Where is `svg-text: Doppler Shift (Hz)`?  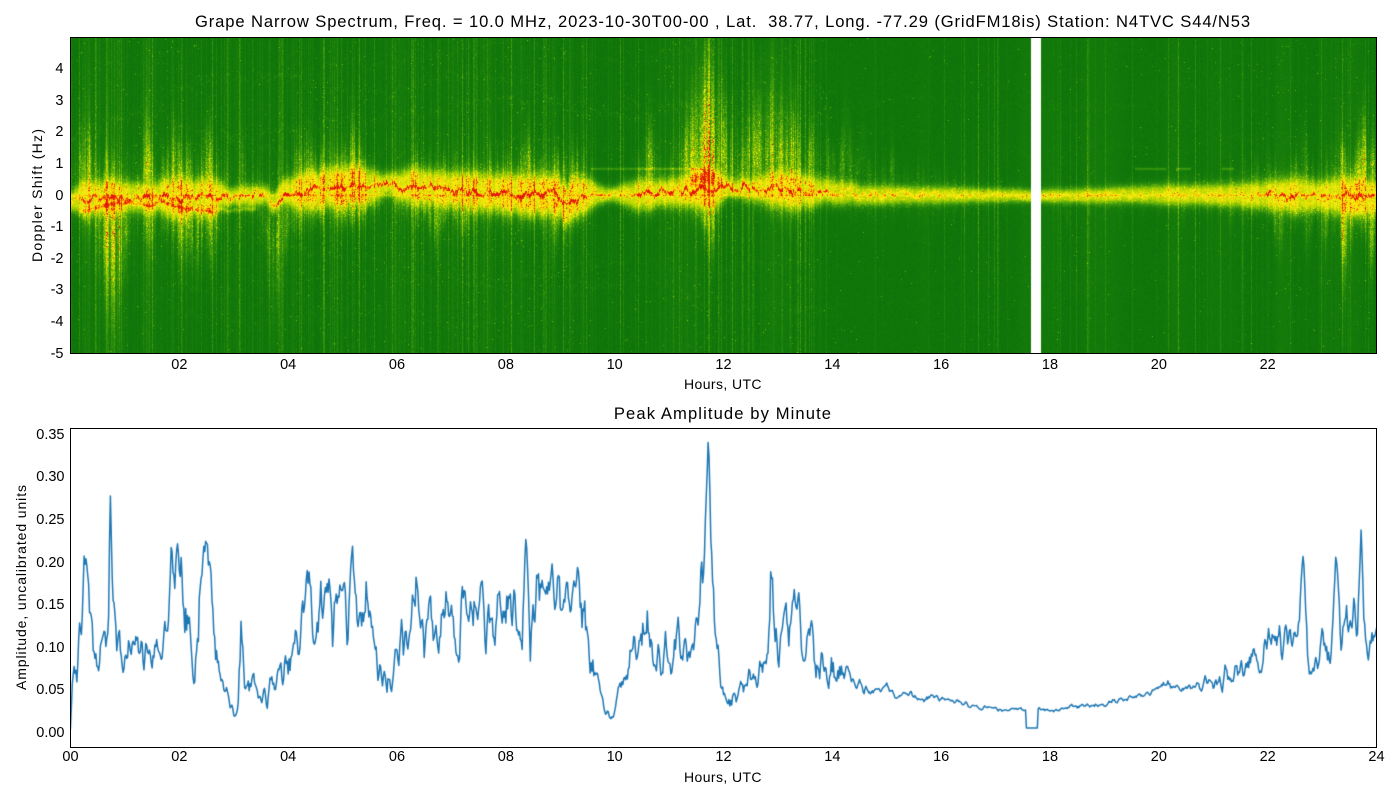 svg-text: Doppler Shift (Hz) is located at coordinates (37, 195).